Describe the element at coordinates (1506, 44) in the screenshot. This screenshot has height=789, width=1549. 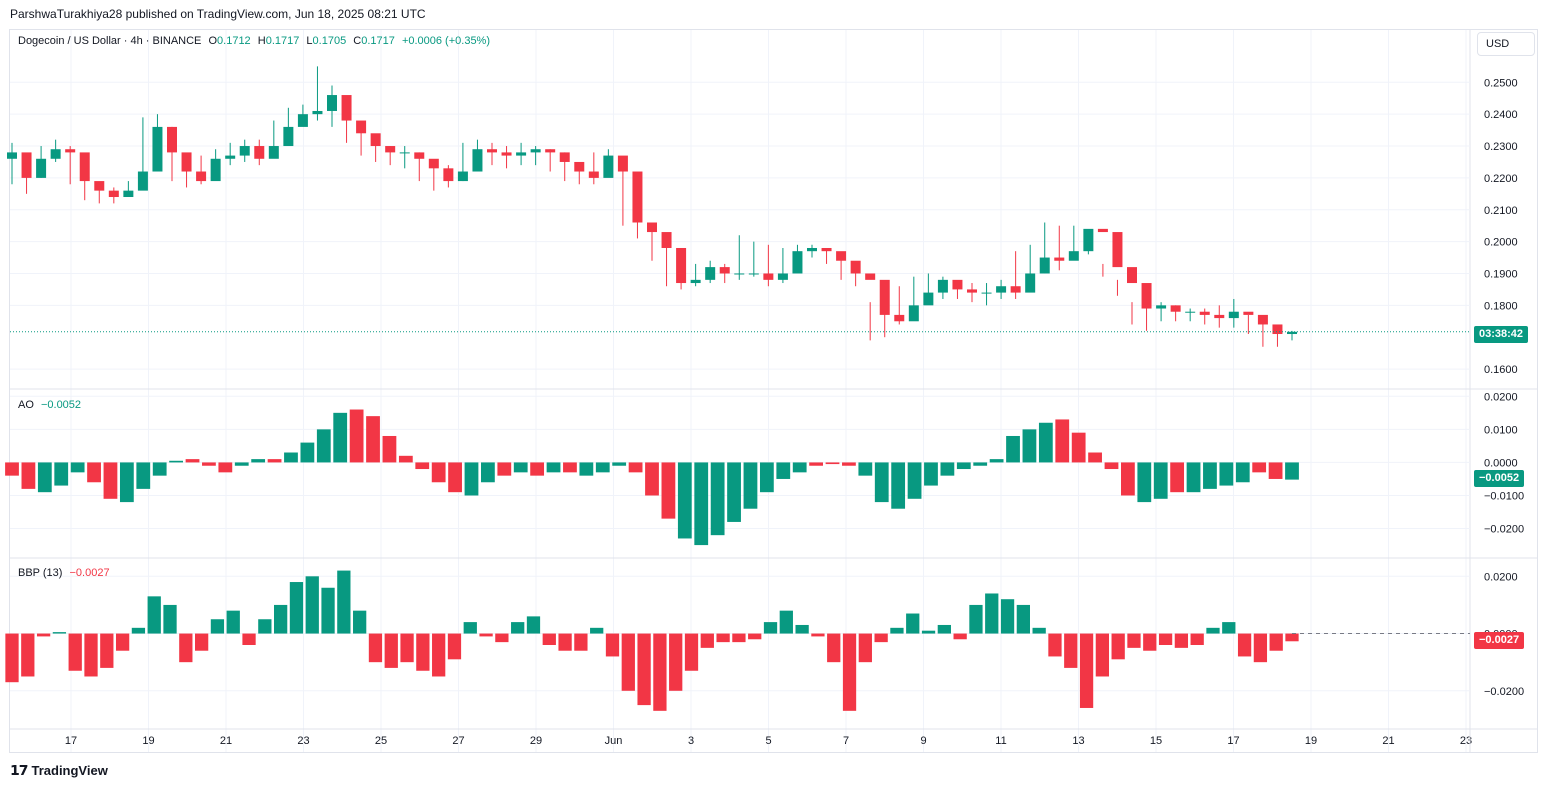
I see `currency-selector: USD` at that location.